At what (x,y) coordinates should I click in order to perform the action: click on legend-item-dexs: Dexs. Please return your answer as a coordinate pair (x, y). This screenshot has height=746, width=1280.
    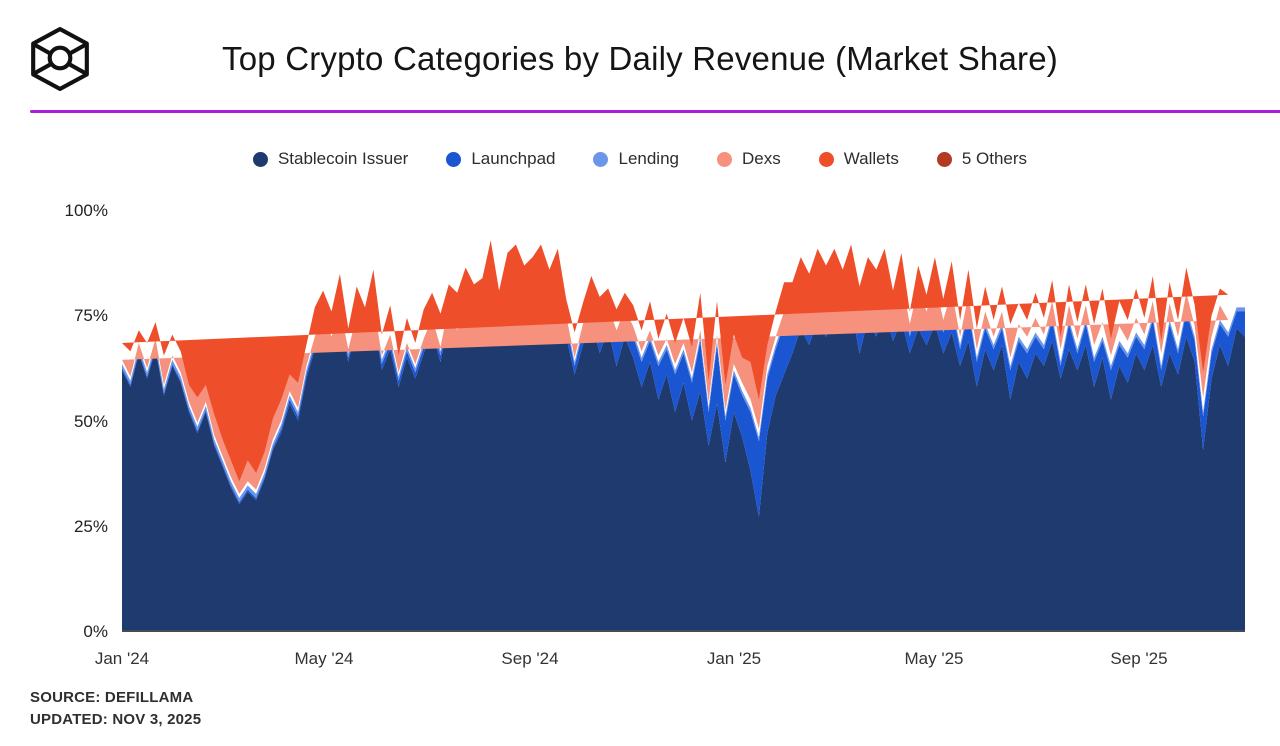
    Looking at the image, I should click on (749, 159).